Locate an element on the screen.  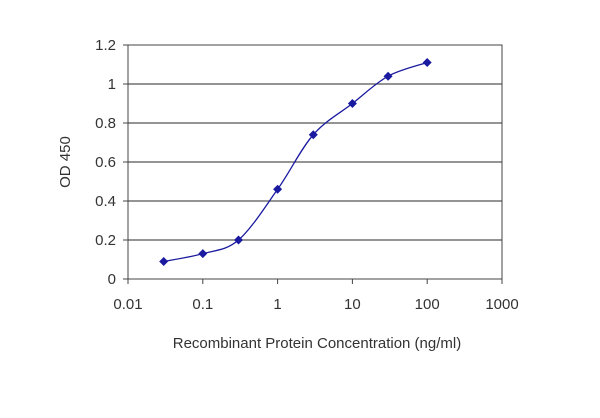
y-tick-label-1: 0.2 is located at coordinates (105, 240).